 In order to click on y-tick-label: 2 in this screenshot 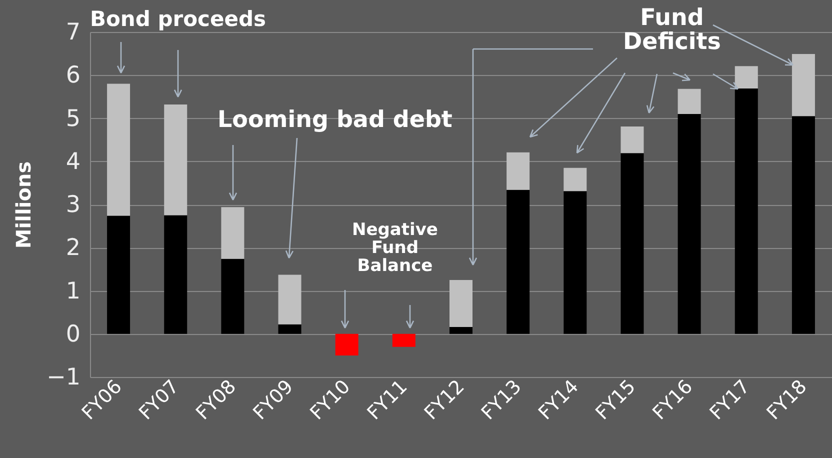, I will do `click(73, 248)`.